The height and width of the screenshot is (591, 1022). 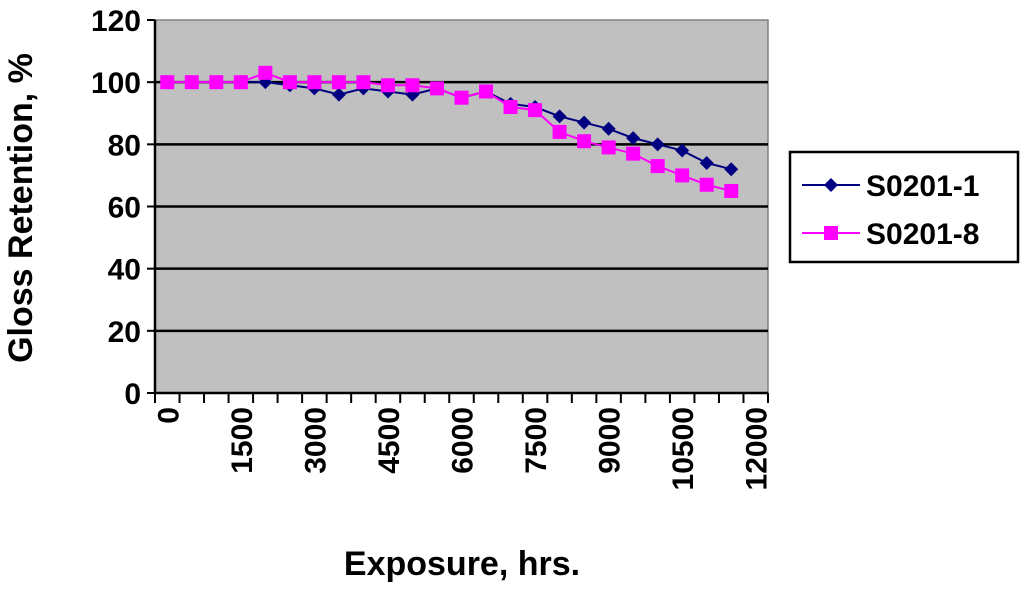 What do you see at coordinates (463, 440) in the screenshot?
I see `x-tick-label: 6000` at bounding box center [463, 440].